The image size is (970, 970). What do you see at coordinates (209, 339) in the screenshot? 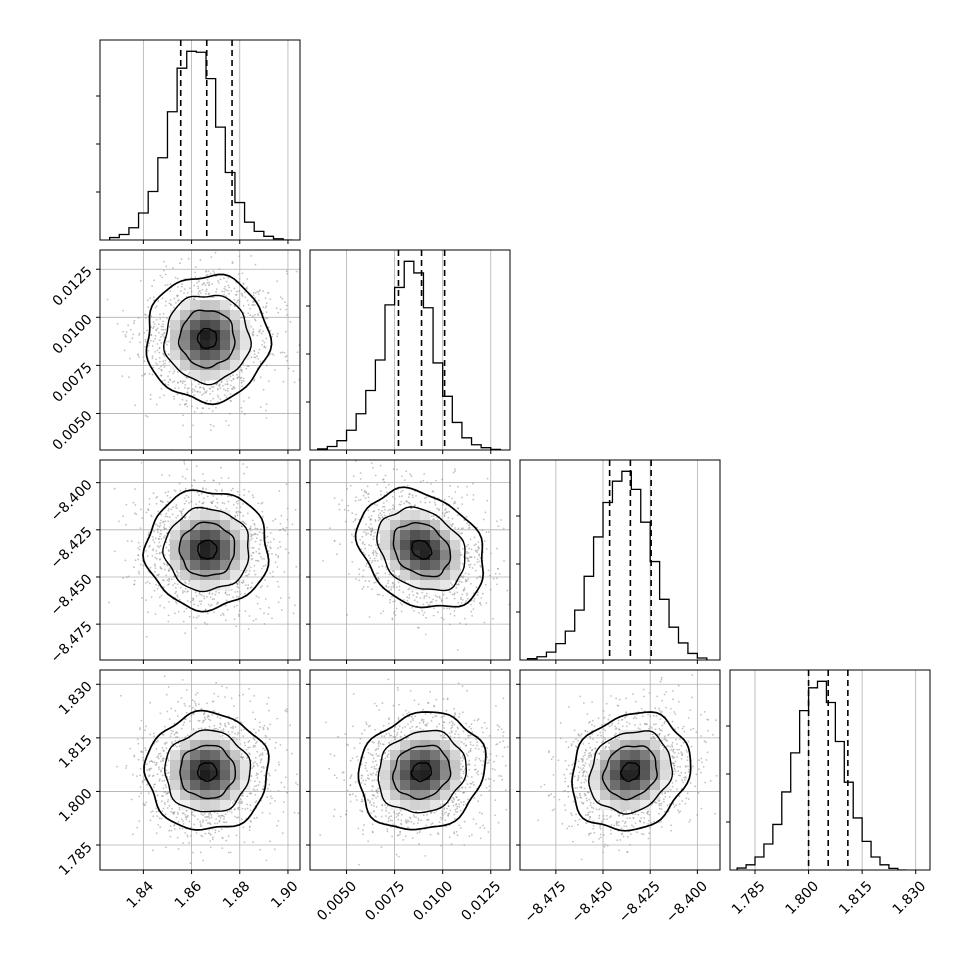
I see `contour-series` at bounding box center [209, 339].